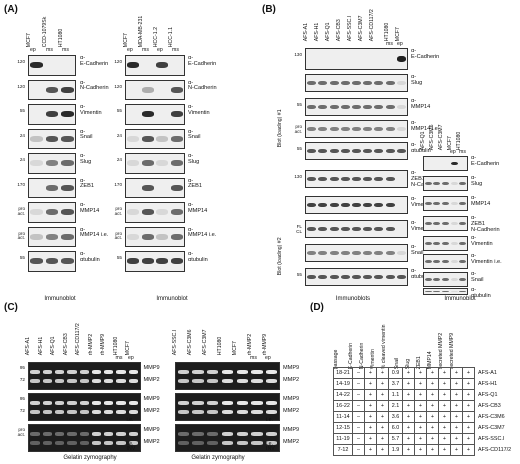  I want to click on table-cell: 6.0, so click(395, 428).